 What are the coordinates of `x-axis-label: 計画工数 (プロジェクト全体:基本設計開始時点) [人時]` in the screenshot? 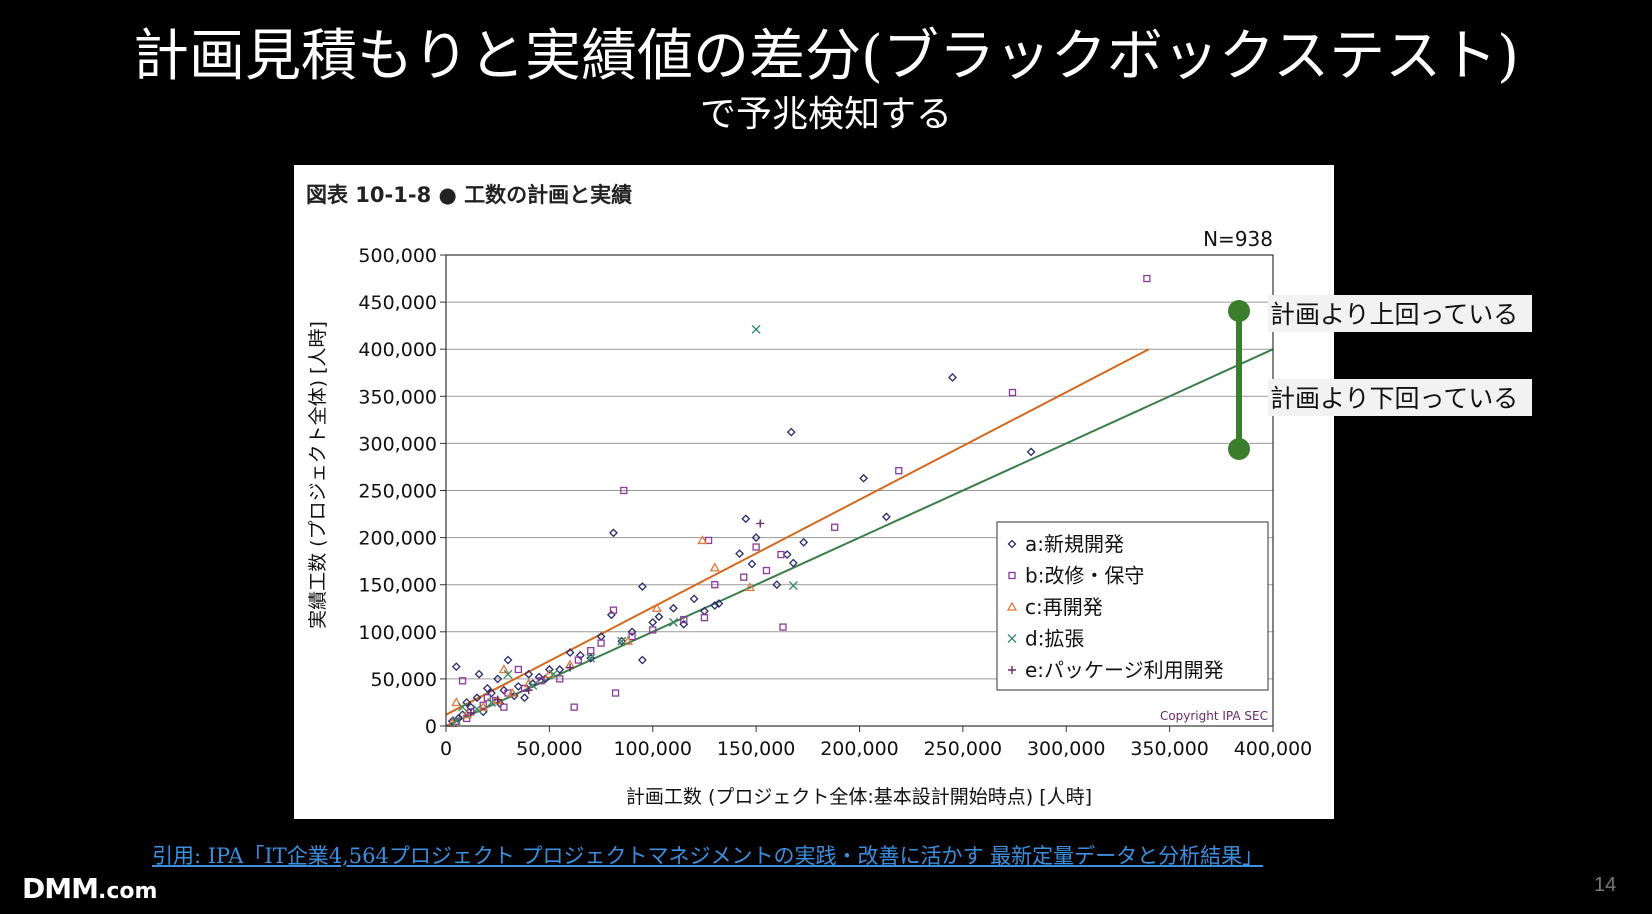 It's located at (859, 797).